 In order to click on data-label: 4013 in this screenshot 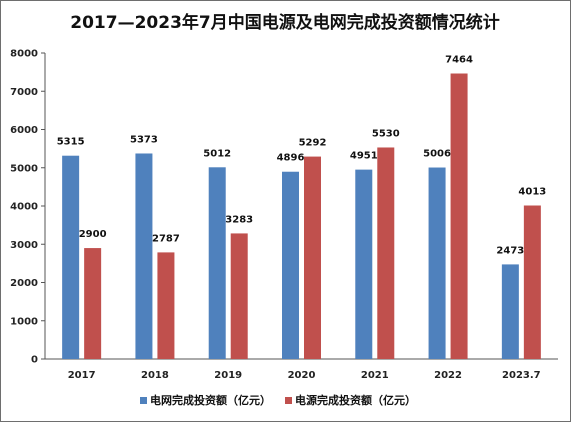, I will do `click(532, 192)`.